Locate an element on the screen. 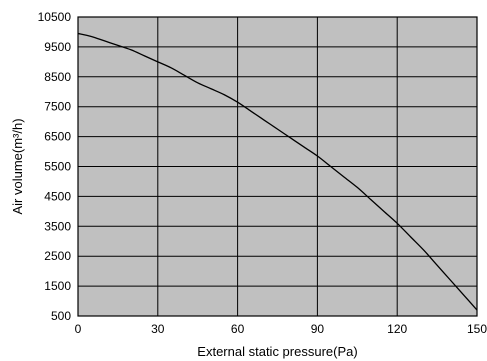 The height and width of the screenshot is (361, 487). y-tick-label: 1500 is located at coordinates (57, 286).